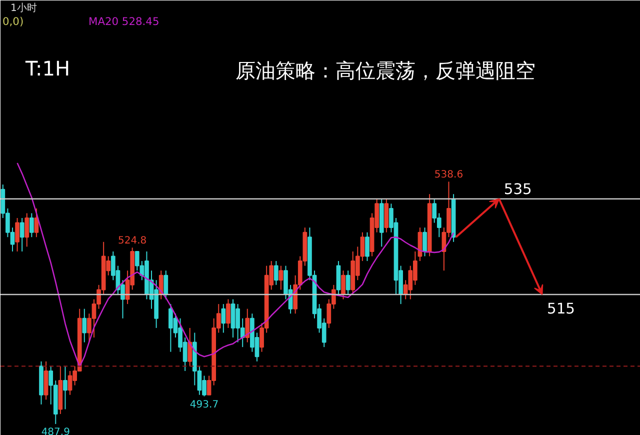 The image size is (640, 435). Describe the element at coordinates (132, 241) in the screenshot. I see `annotation: 524.8` at that location.